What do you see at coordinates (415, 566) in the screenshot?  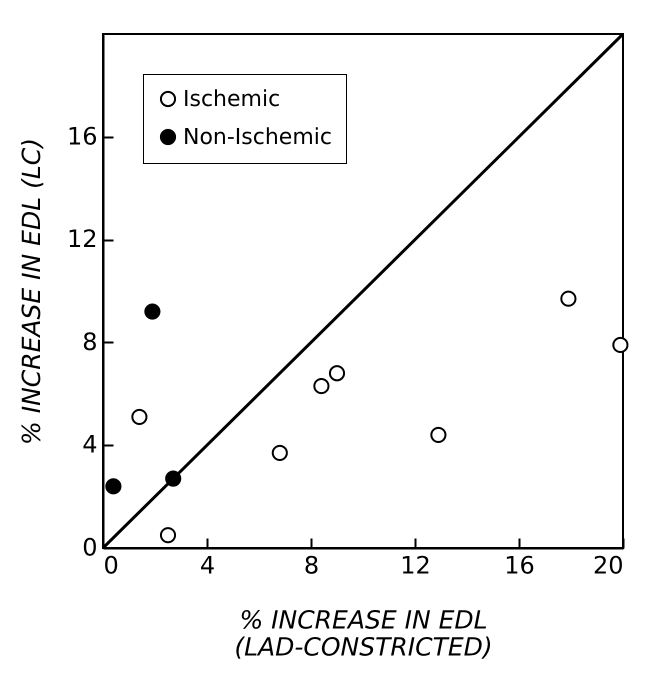 I see `x-tick-label: 12` at bounding box center [415, 566].